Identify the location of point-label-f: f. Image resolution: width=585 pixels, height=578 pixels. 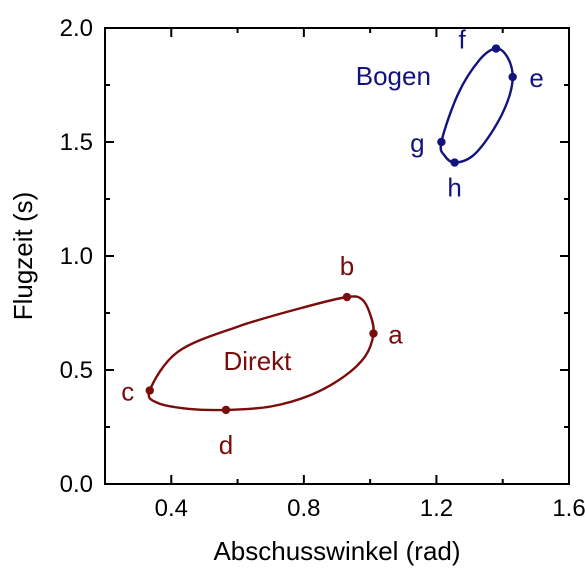
(462, 40).